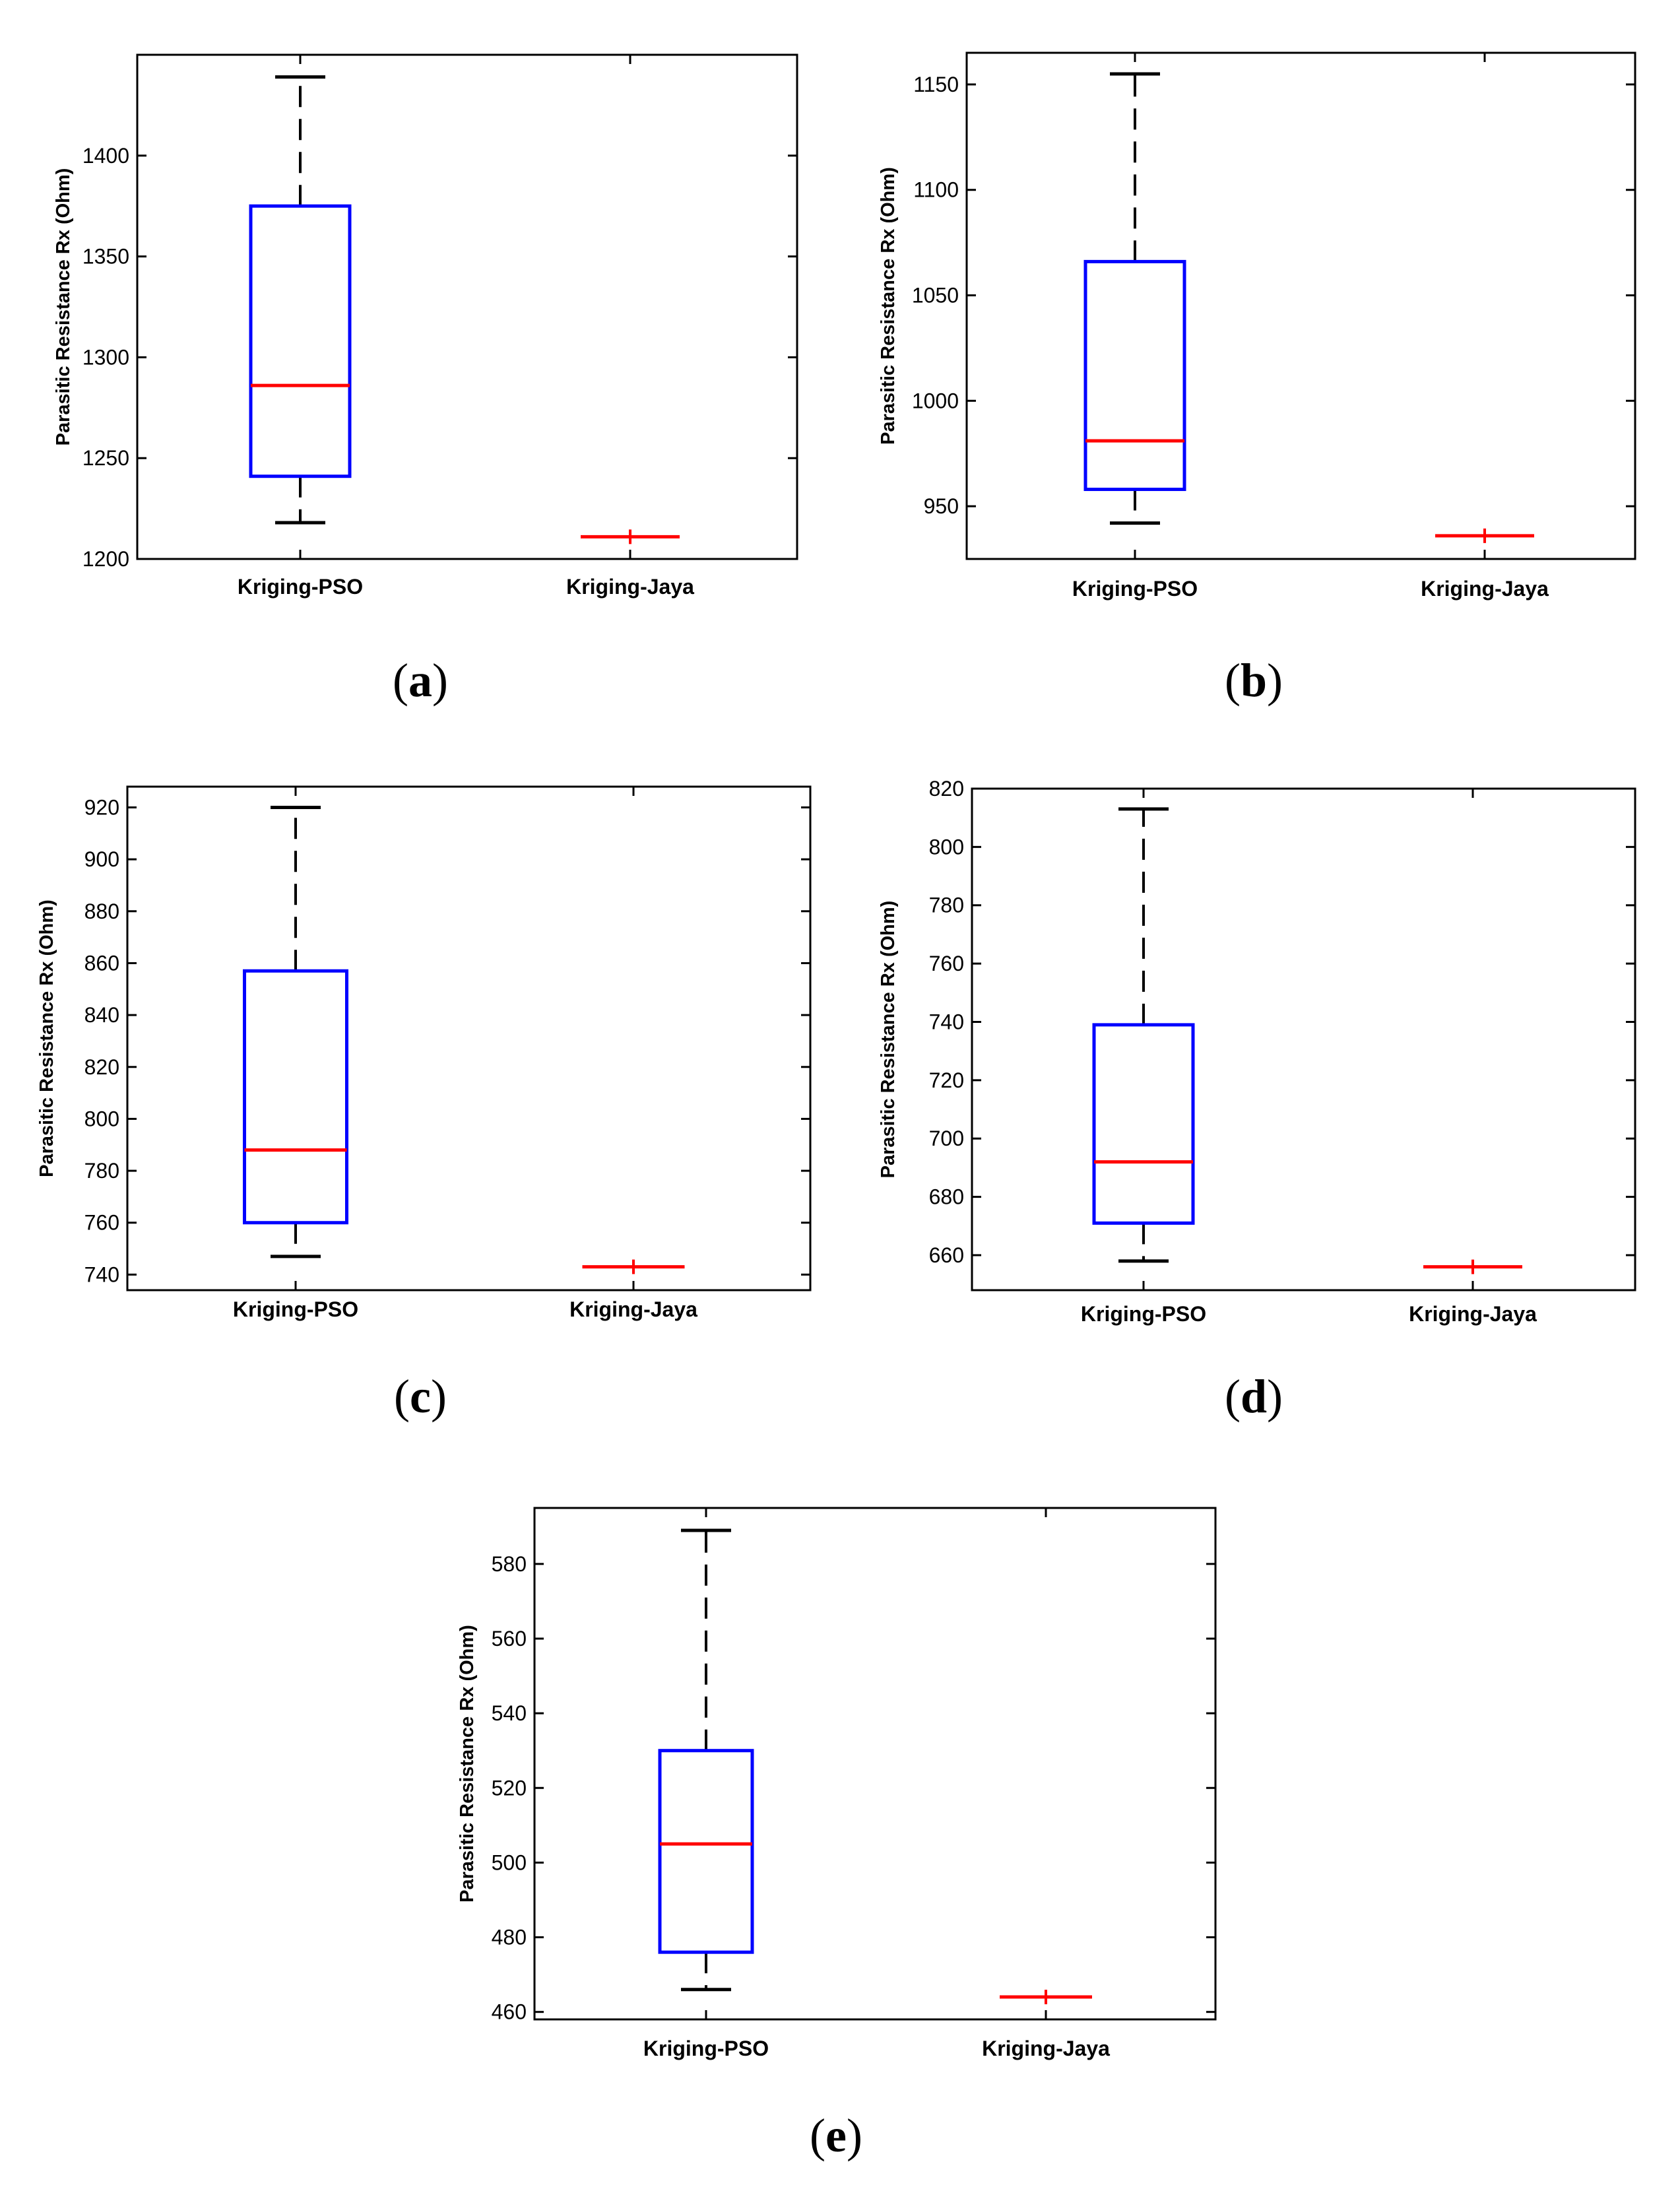 This screenshot has height=2189, width=1680. I want to click on y-tick-label: 1000, so click(935, 401).